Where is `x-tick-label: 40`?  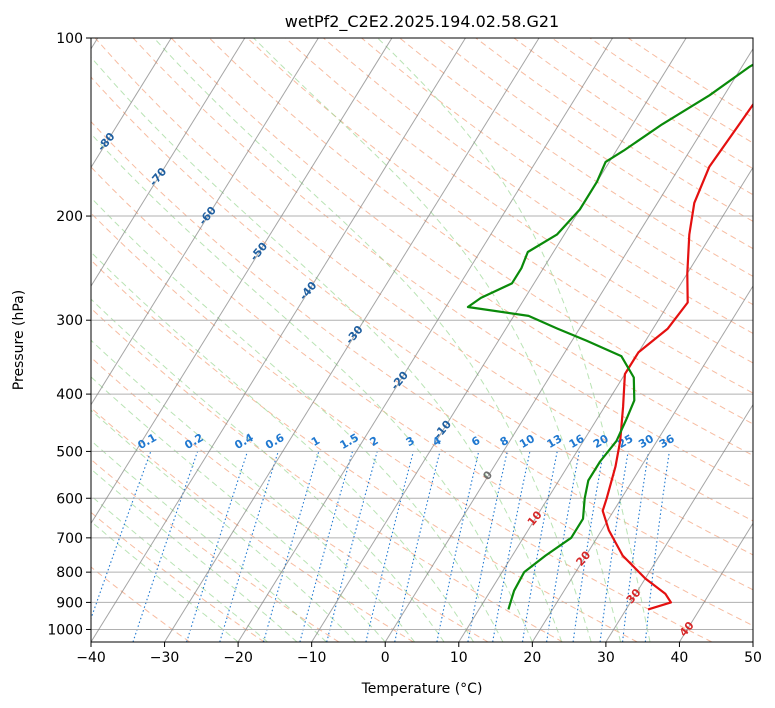 x-tick-label: 40 is located at coordinates (680, 658).